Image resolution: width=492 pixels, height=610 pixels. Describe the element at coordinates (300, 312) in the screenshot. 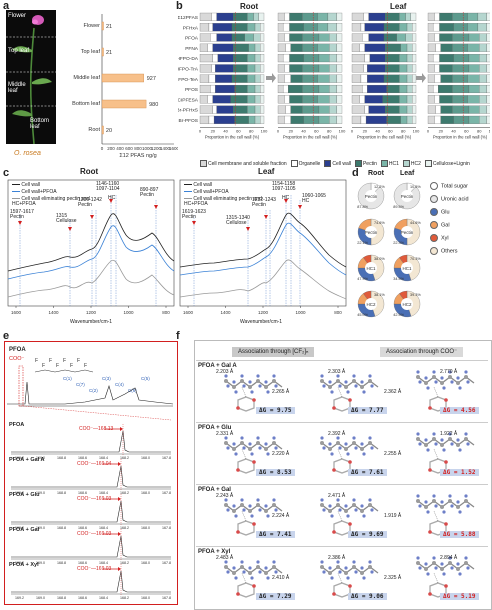

I see `c-x-tick: 1000` at that location.